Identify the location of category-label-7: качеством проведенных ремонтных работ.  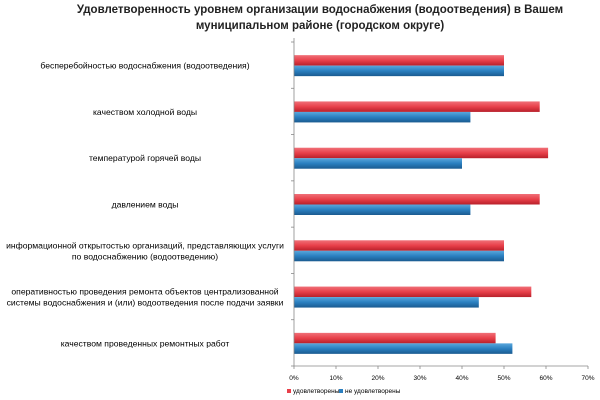
(145, 343).